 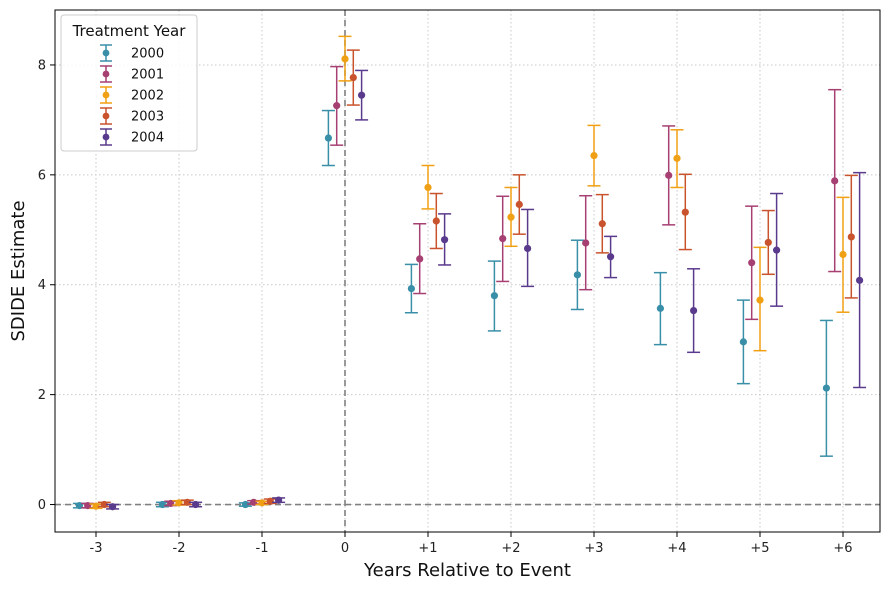 I want to click on legend-title: Treatment Year, so click(x=129, y=31).